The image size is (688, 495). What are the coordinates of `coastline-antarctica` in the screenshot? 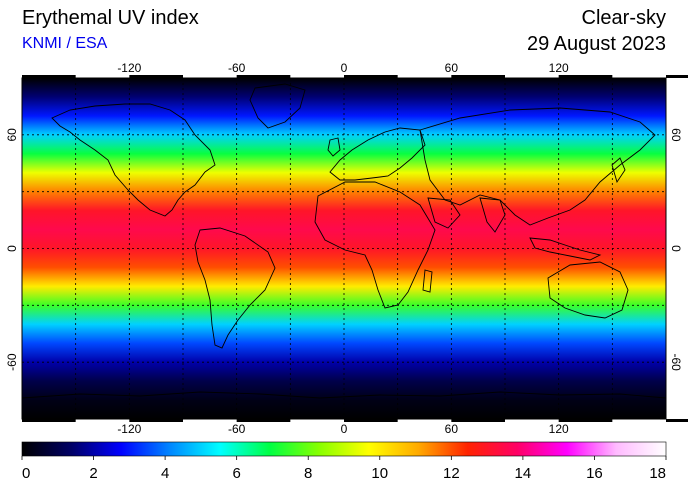 It's located at (344, 395).